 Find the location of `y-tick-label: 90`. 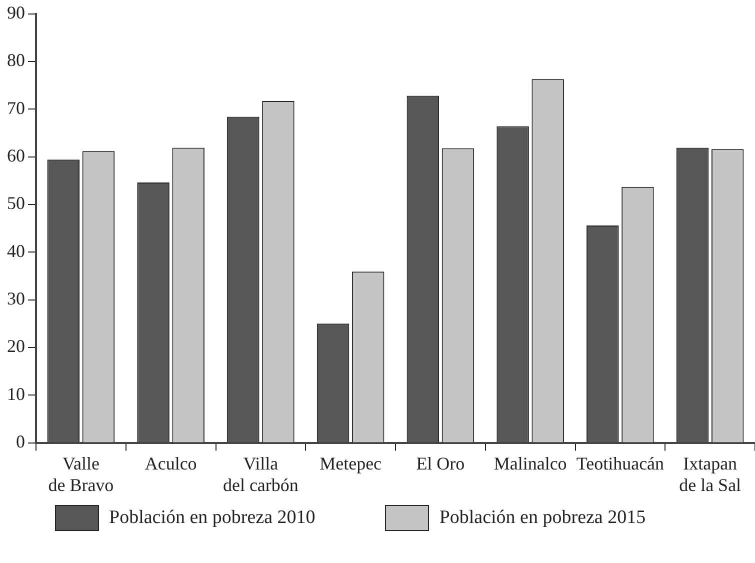

y-tick-label: 90 is located at coordinates (16, 12).